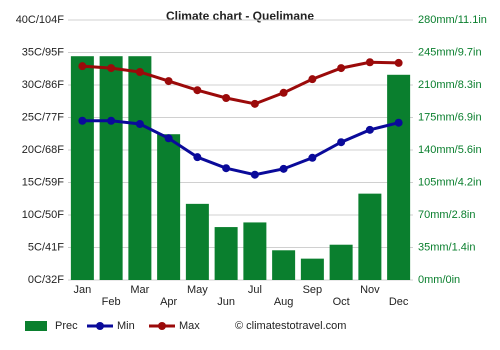 The height and width of the screenshot is (350, 500). What do you see at coordinates (446, 215) in the screenshot?
I see `y2-tick-label: 70mm/2.8in` at bounding box center [446, 215].